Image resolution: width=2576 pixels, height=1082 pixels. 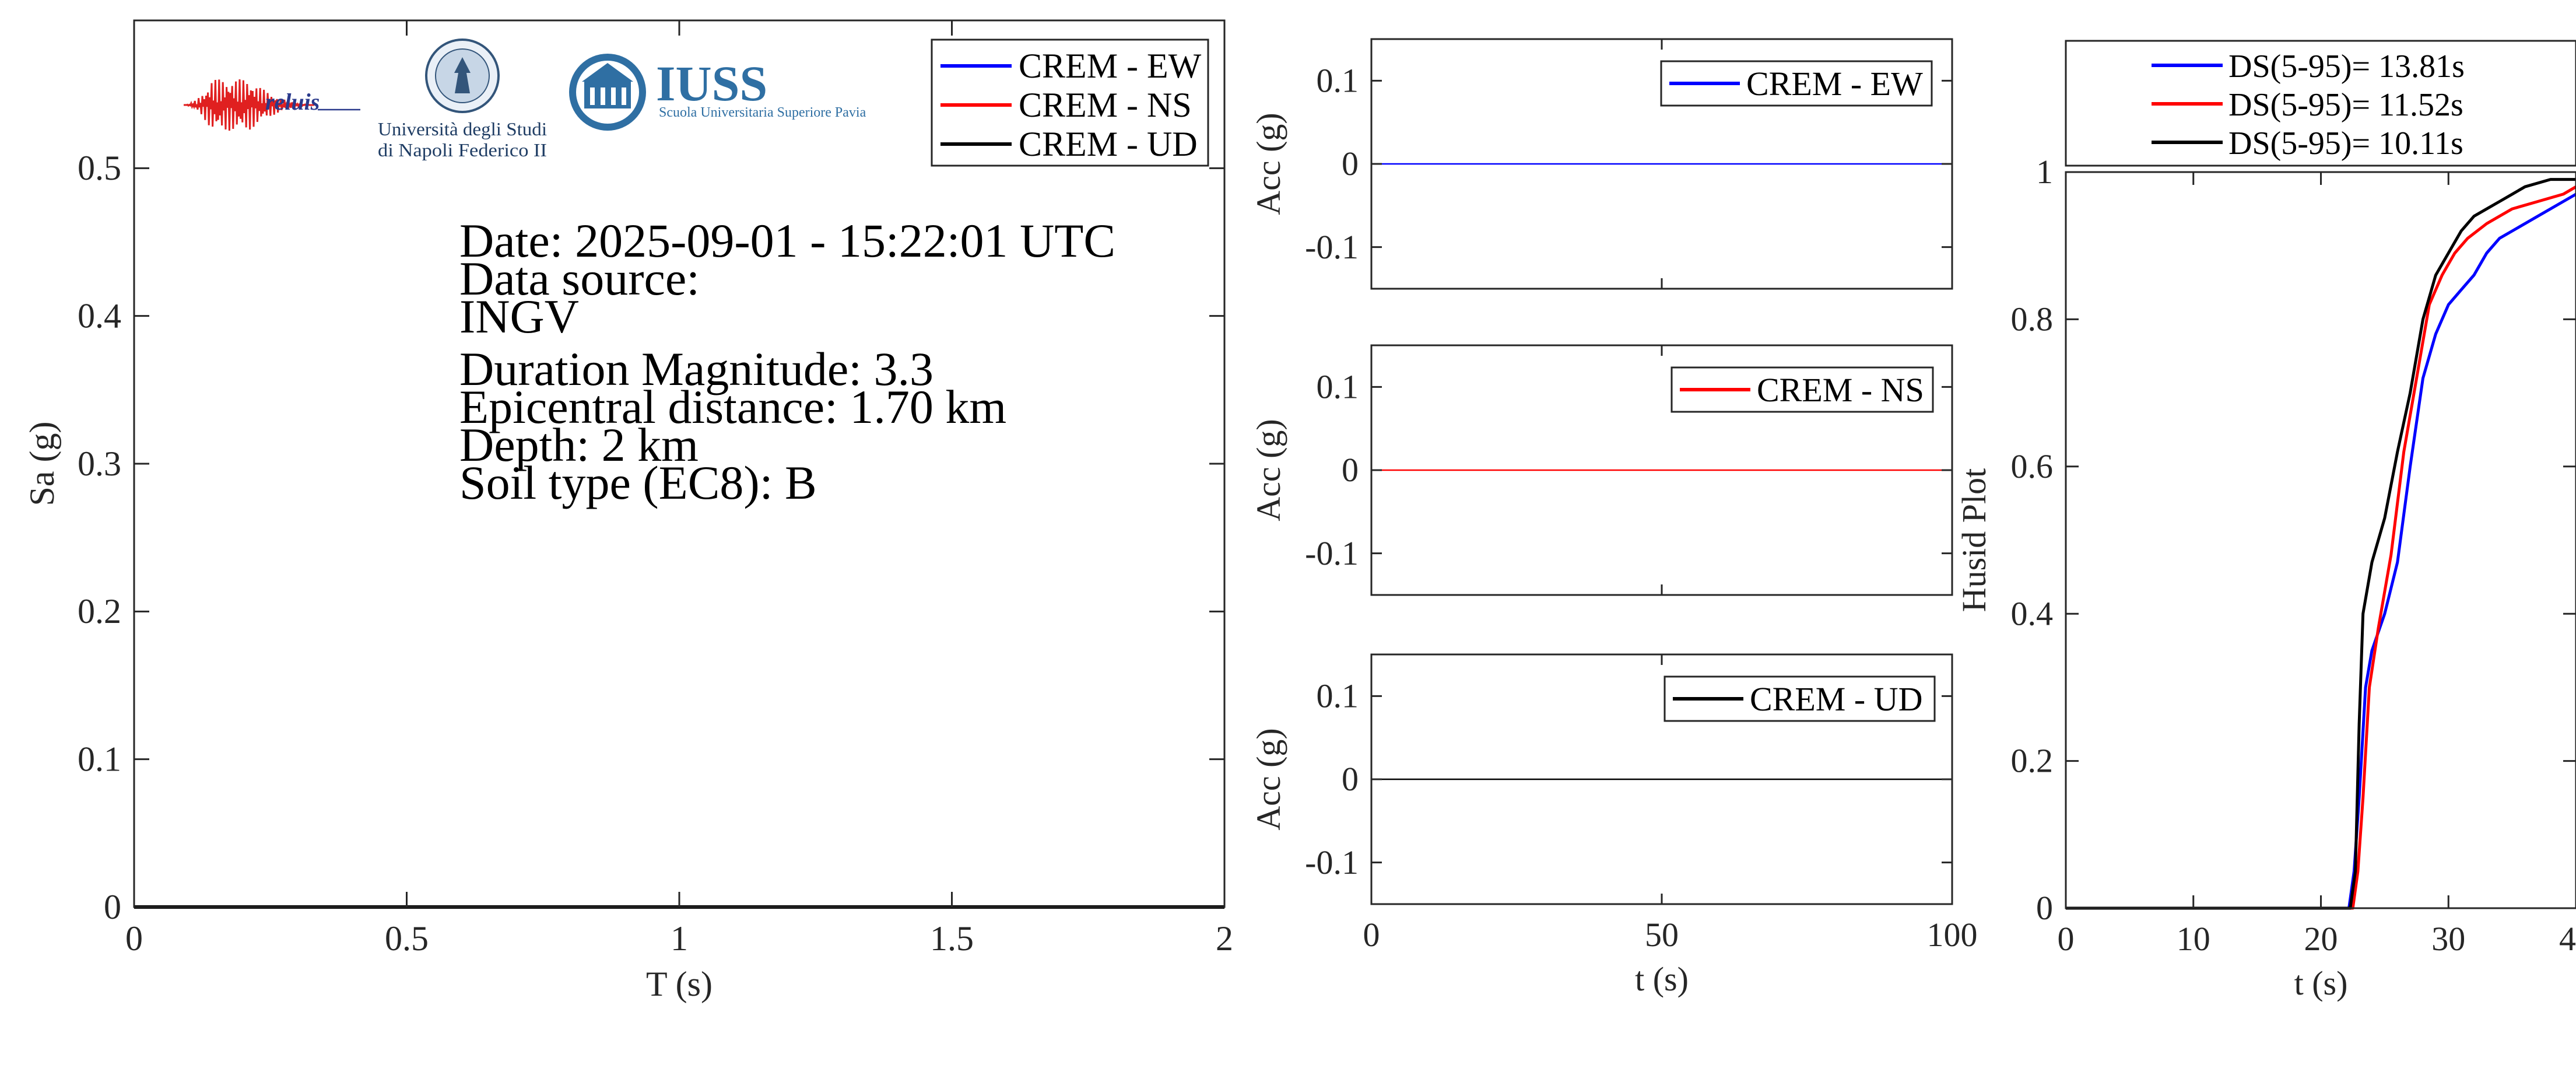 I want to click on plot-area, so click(x=2321, y=540).